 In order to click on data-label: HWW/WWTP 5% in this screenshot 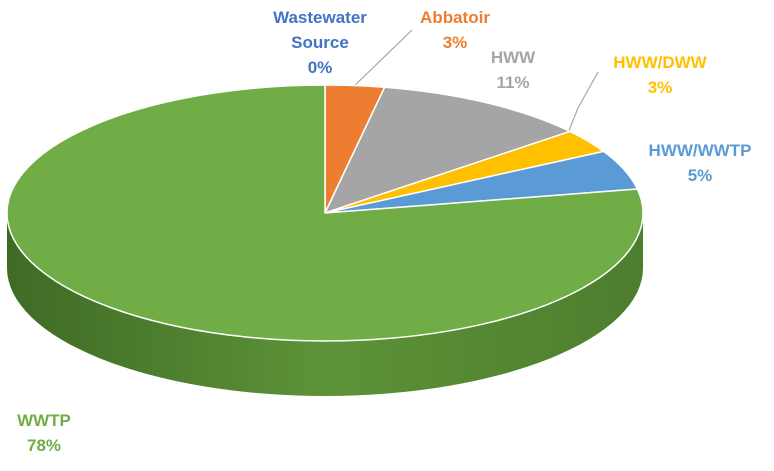, I will do `click(699, 163)`.